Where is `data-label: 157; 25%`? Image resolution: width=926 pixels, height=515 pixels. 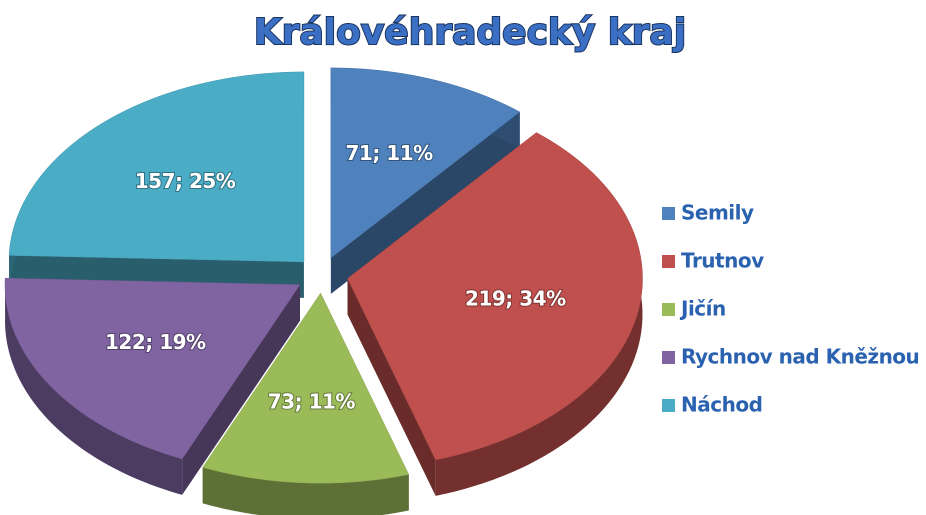 data-label: 157; 25% is located at coordinates (185, 181).